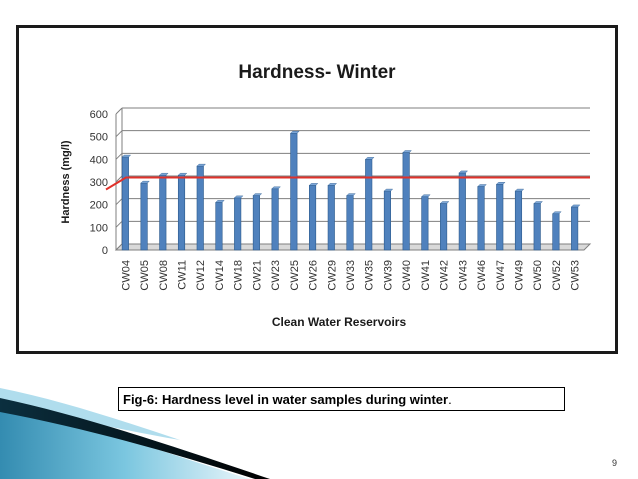 Image resolution: width=638 pixels, height=479 pixels. What do you see at coordinates (99, 160) in the screenshot?
I see `y-tick-label: 400` at bounding box center [99, 160].